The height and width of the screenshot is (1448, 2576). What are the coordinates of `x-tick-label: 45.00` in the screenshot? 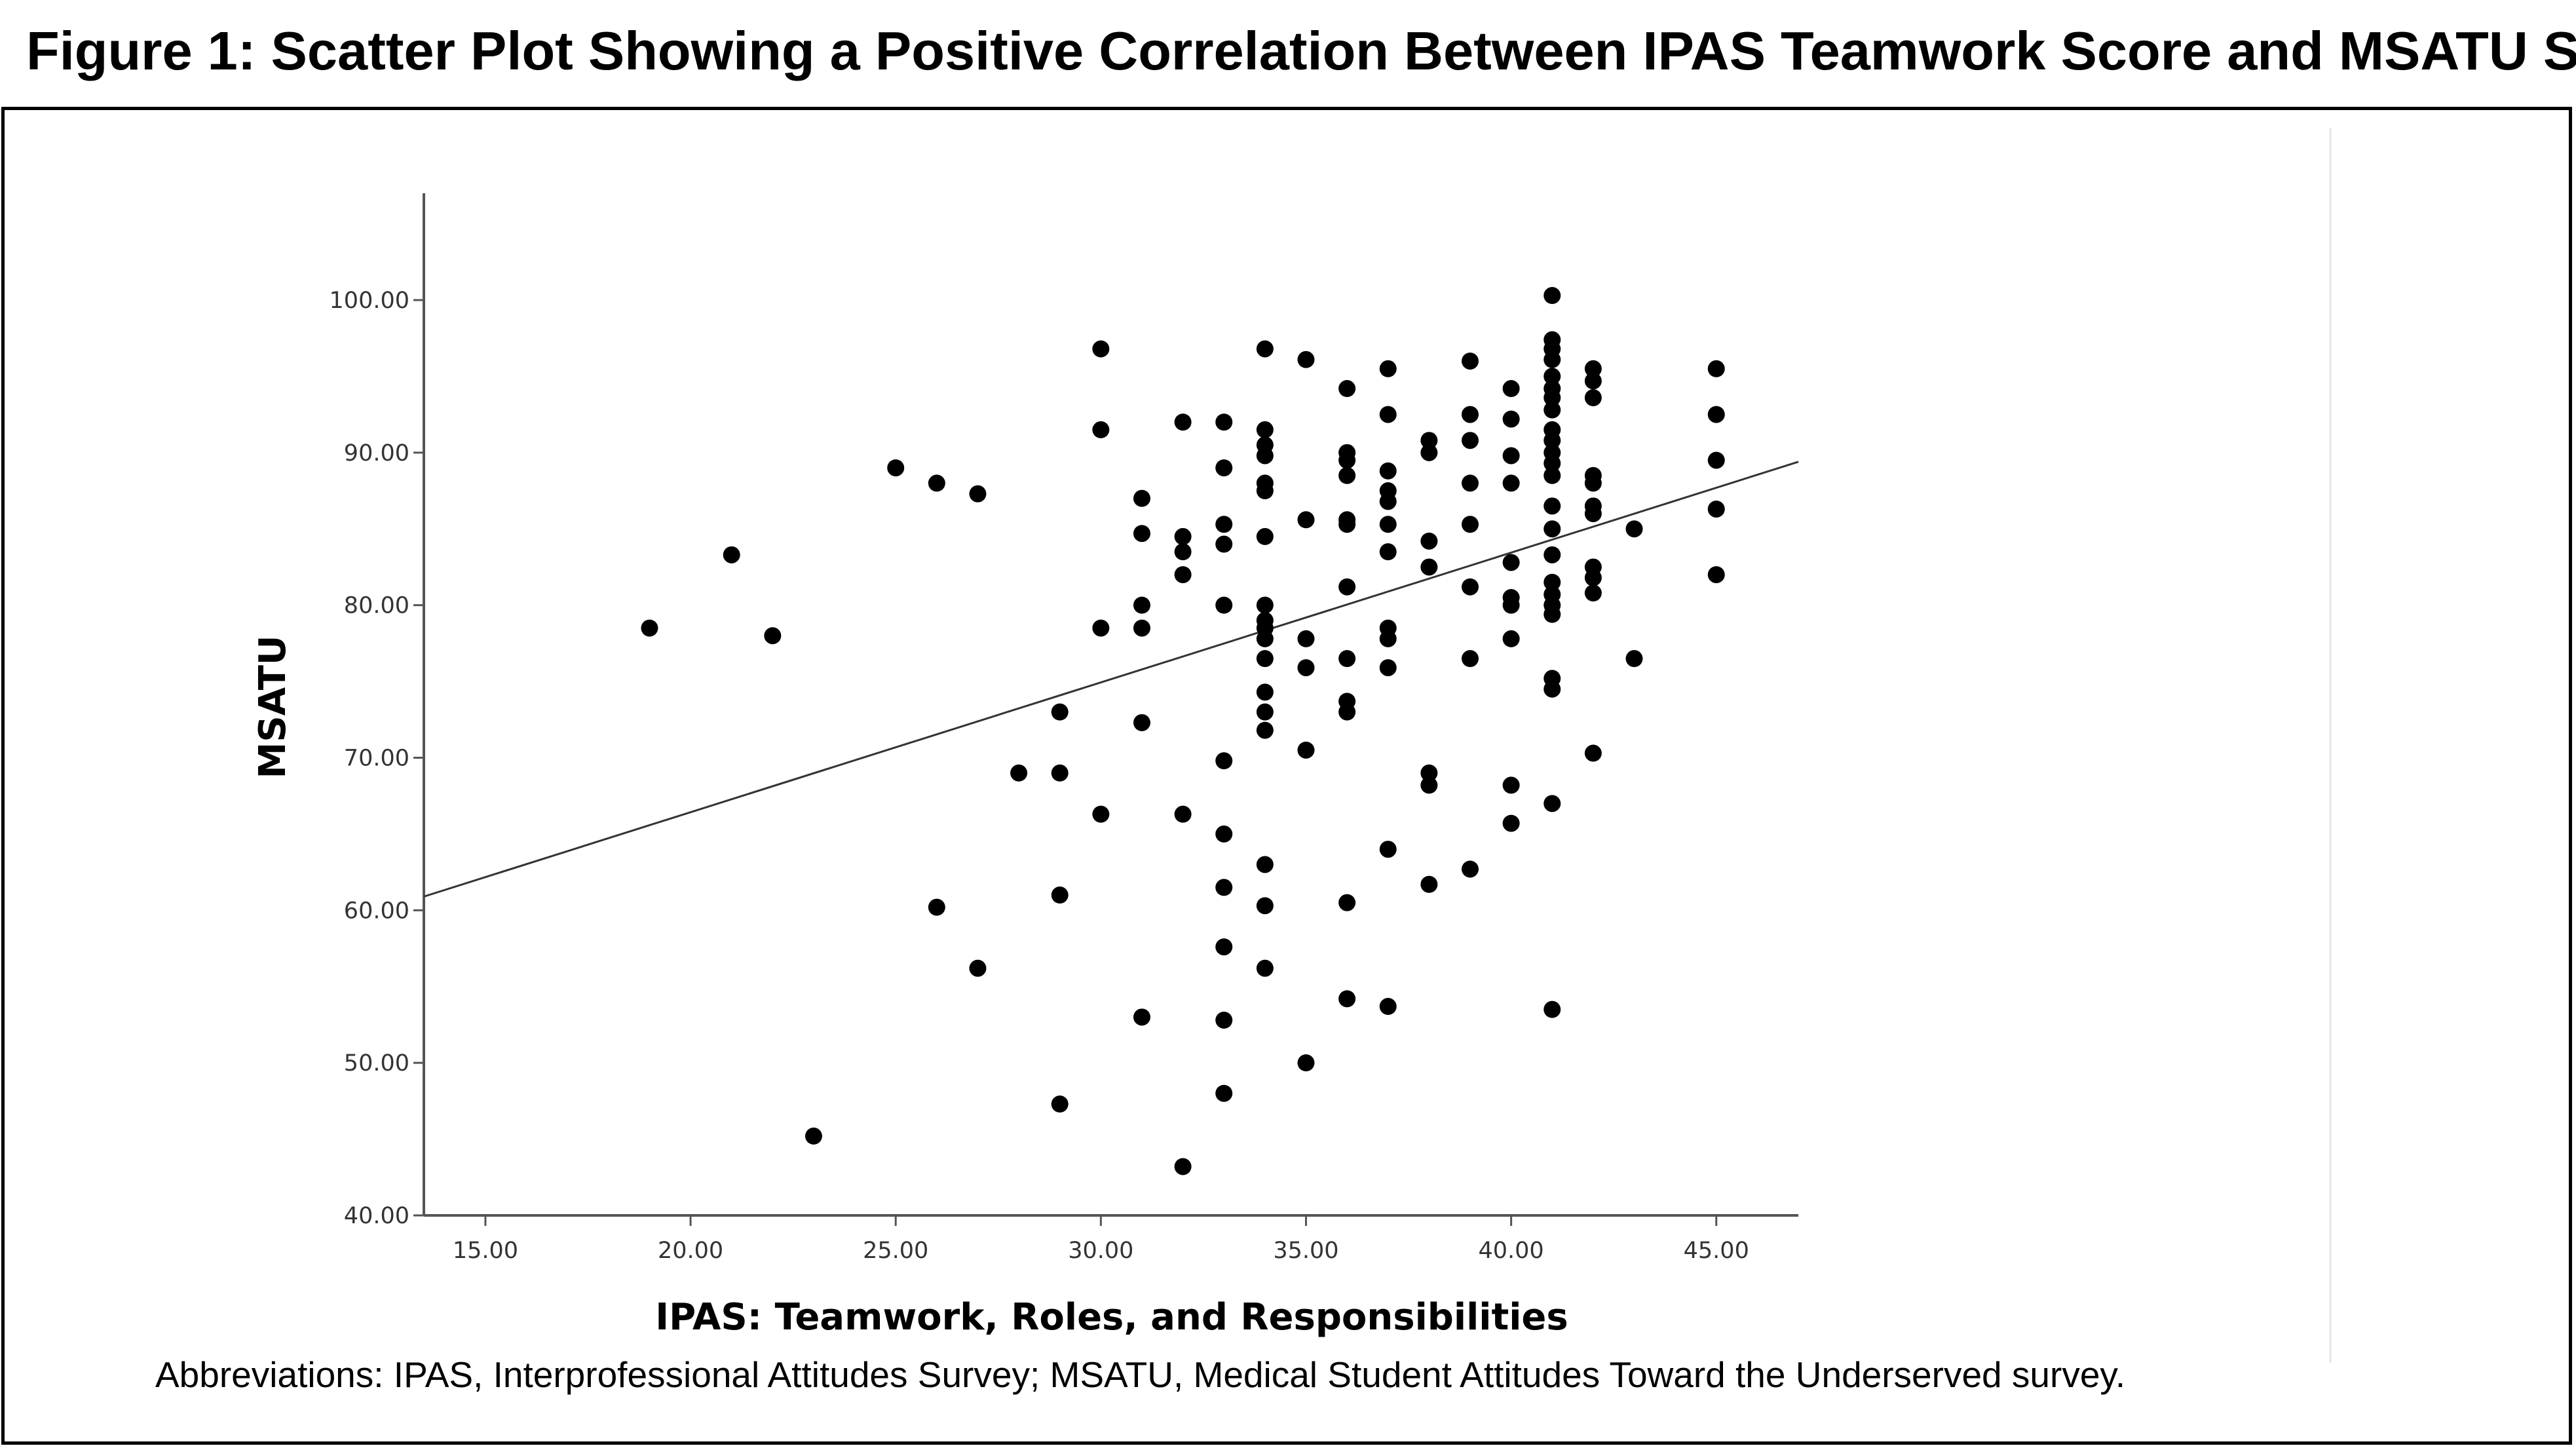 It's located at (1717, 1251).